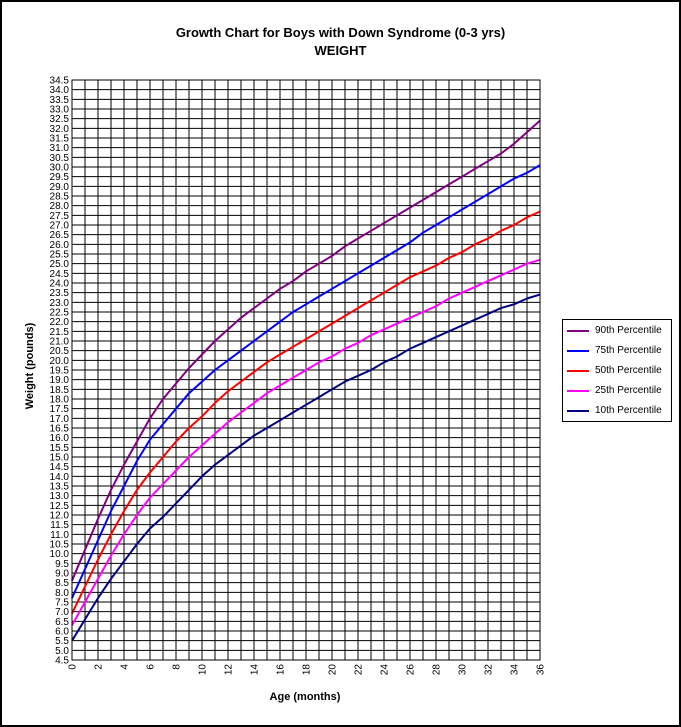 The width and height of the screenshot is (681, 727). Describe the element at coordinates (60, 119) in the screenshot. I see `y-tick-label: 32.5` at that location.